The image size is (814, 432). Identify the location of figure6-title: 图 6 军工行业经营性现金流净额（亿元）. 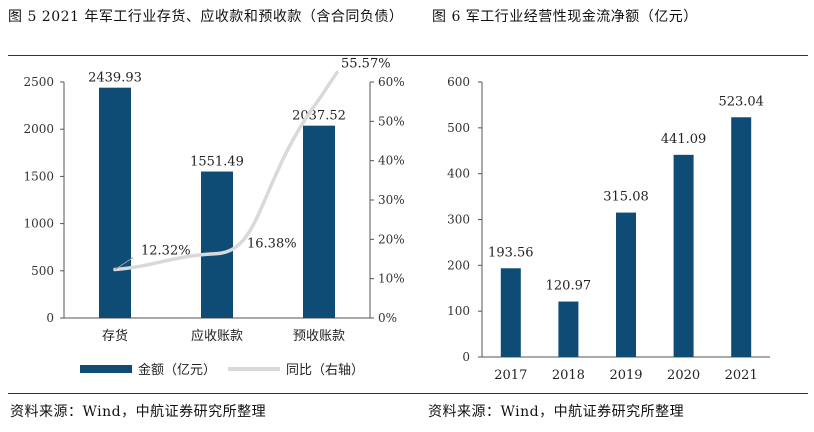
(565, 17).